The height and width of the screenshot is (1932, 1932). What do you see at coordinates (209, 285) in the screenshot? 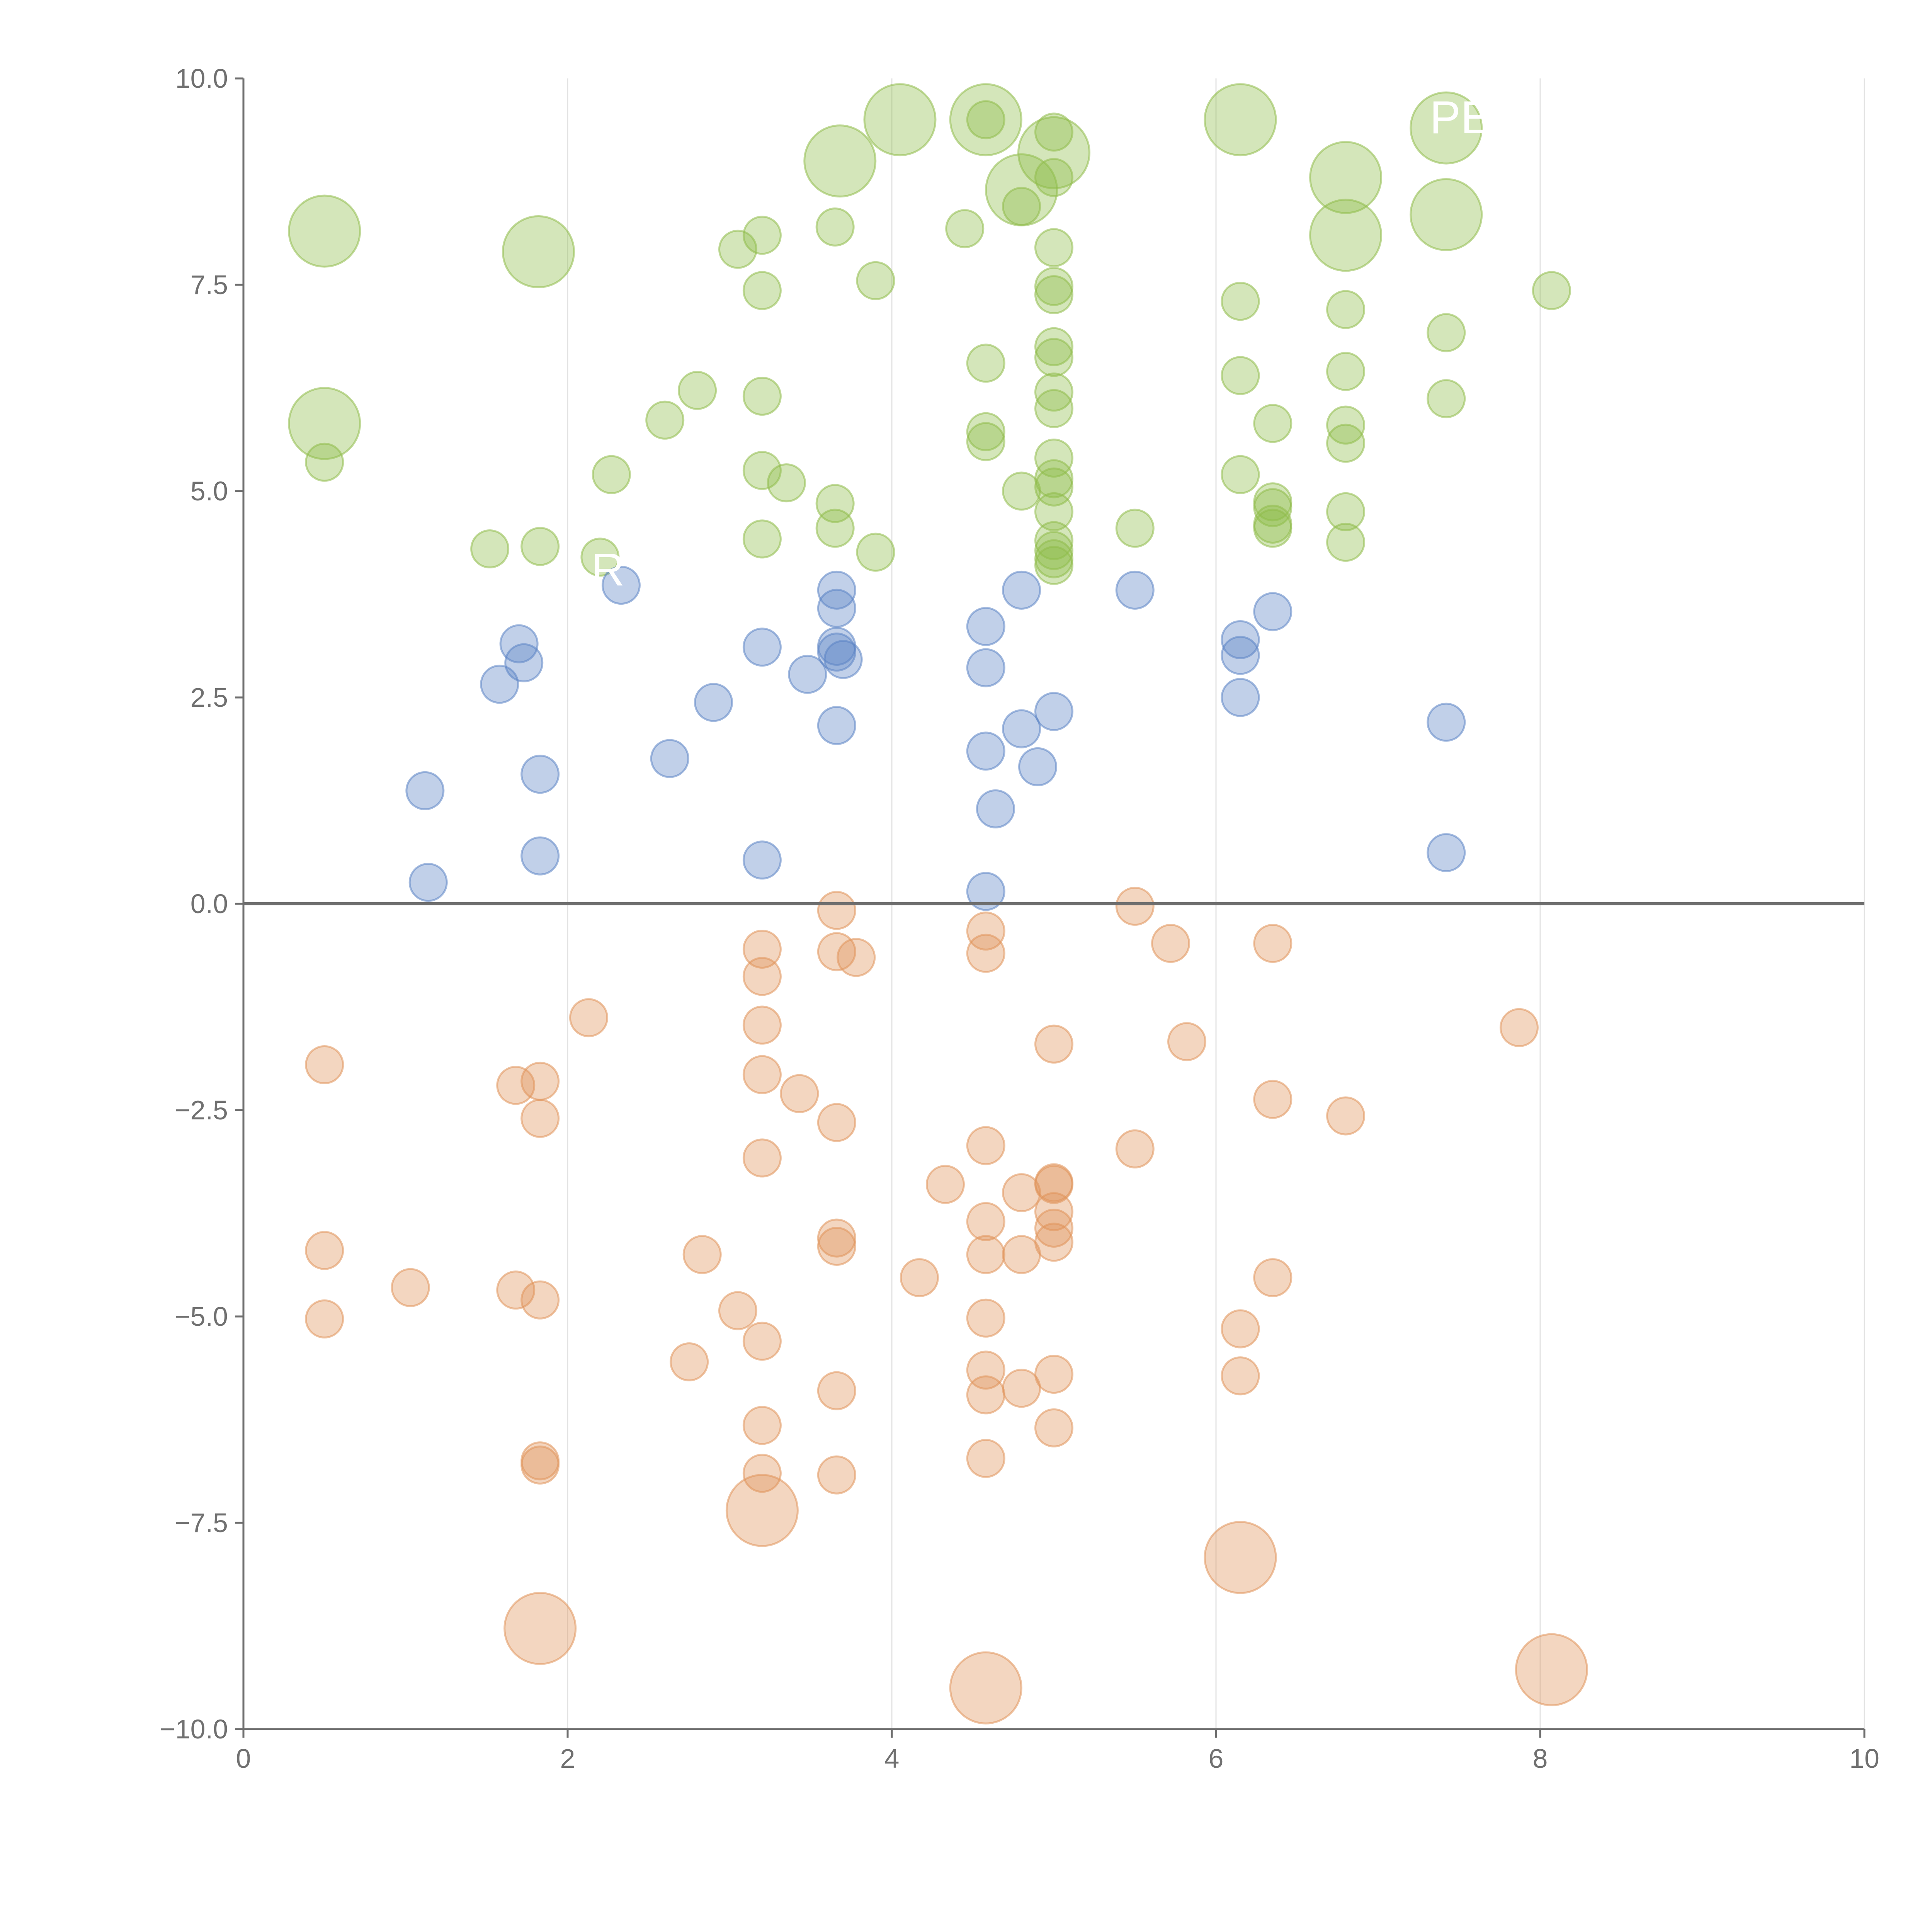
I see `y-tick-label: 7.5` at bounding box center [209, 285].